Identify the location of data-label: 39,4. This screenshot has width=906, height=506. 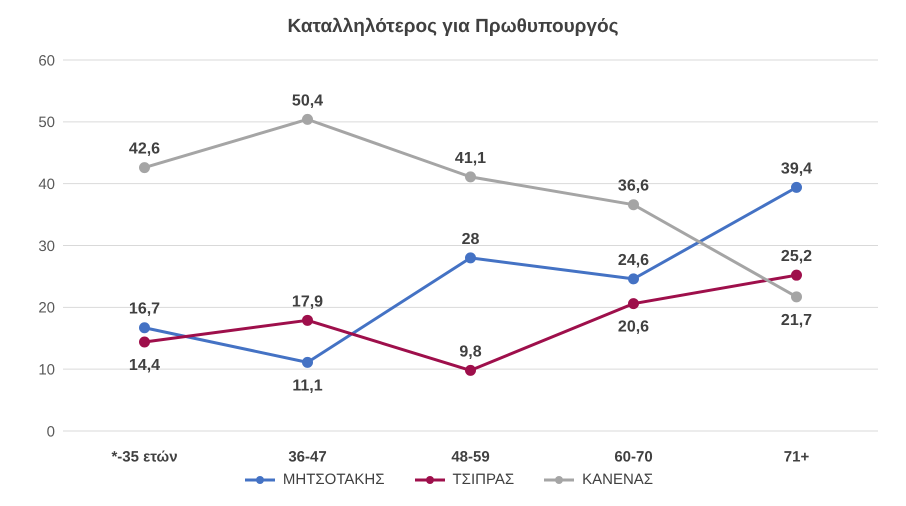
(796, 169).